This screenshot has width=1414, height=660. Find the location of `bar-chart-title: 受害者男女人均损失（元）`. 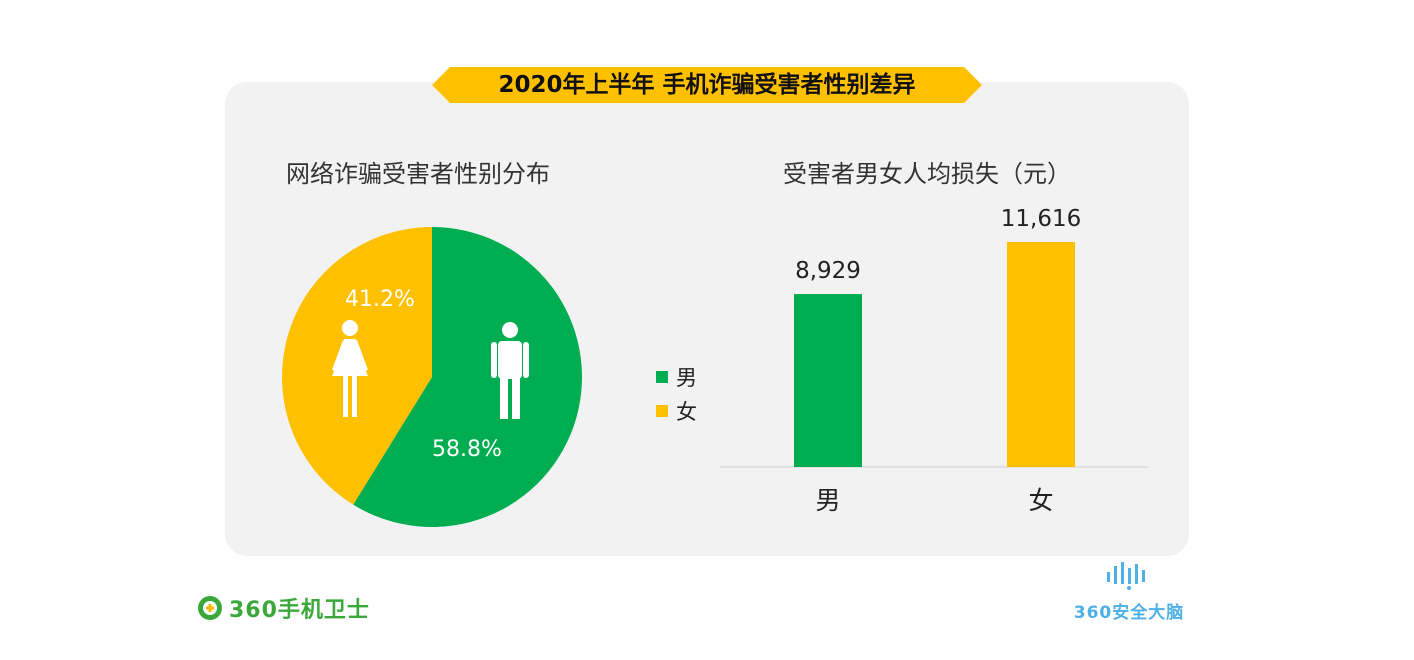

bar-chart-title: 受害者男女人均损失（元） is located at coordinates (927, 174).